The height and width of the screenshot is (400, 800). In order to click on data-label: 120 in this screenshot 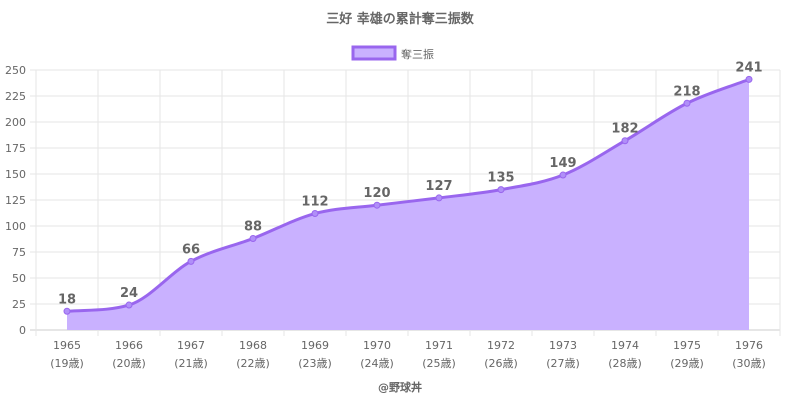, I will do `click(376, 193)`.